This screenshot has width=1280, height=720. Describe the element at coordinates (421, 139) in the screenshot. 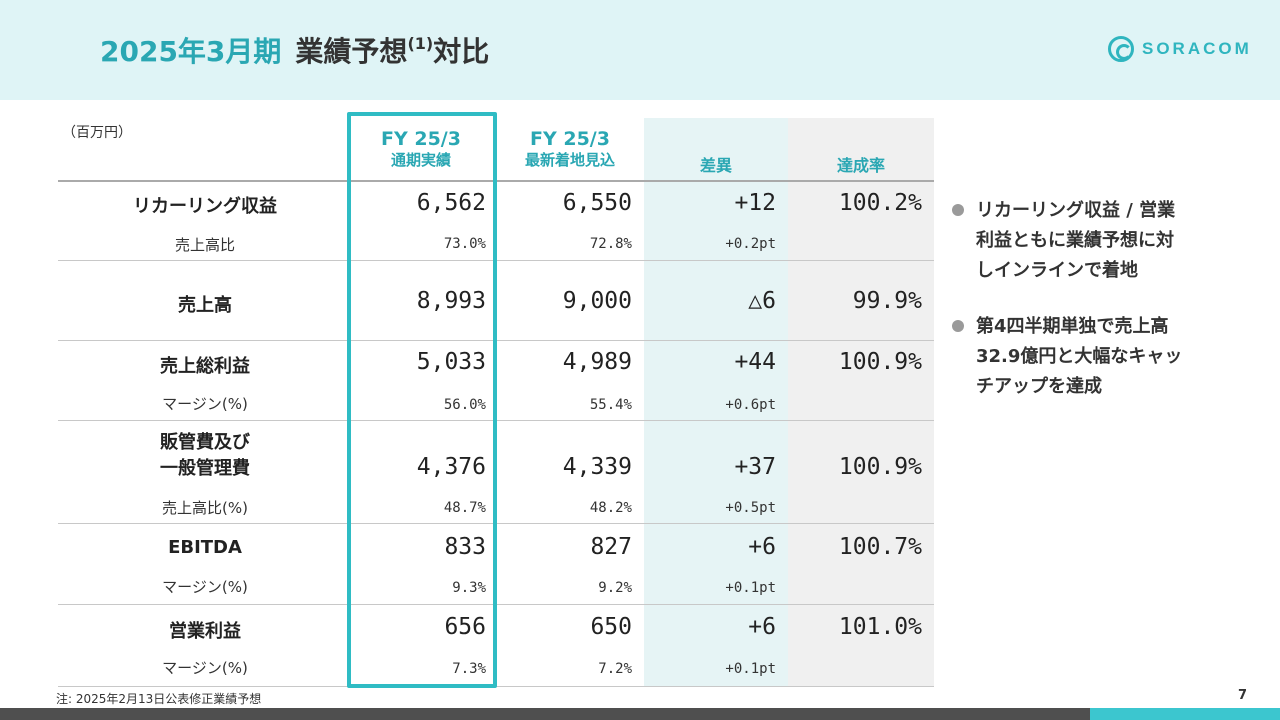

I see `col-header-actual-period: FY 25/3` at that location.